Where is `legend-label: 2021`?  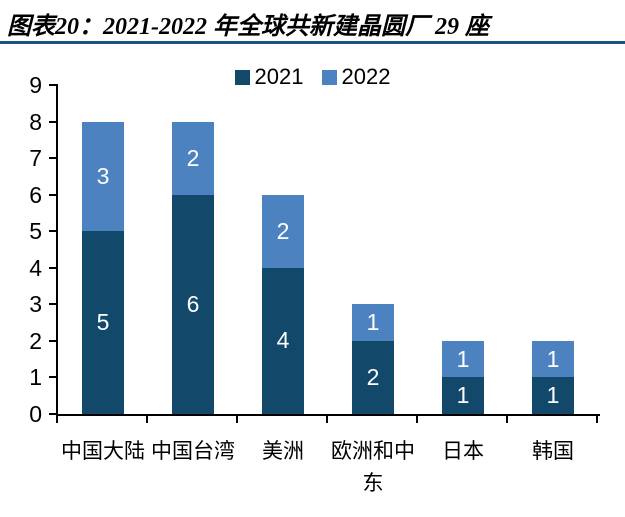 legend-label: 2021 is located at coordinates (279, 76).